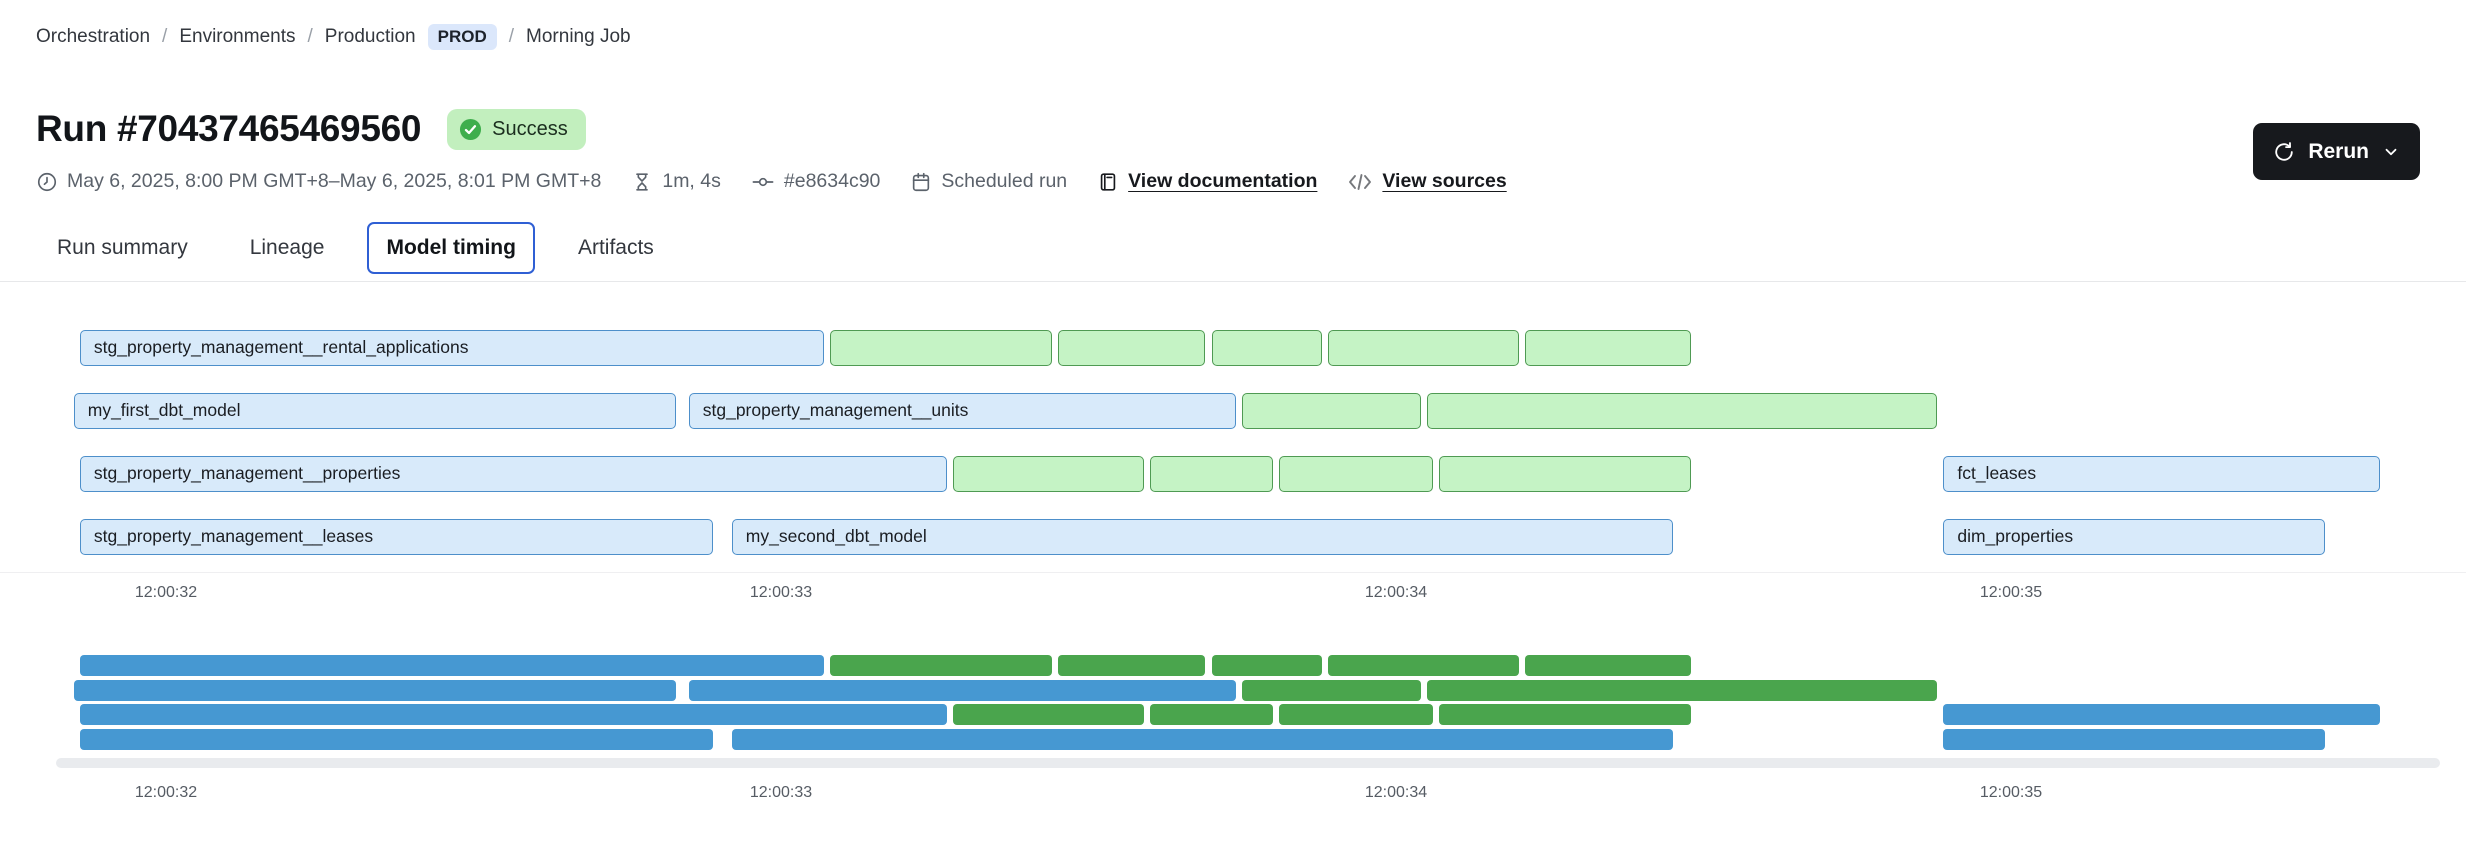  What do you see at coordinates (2015, 536) in the screenshot?
I see `gantt-bar-label: dim_properties` at bounding box center [2015, 536].